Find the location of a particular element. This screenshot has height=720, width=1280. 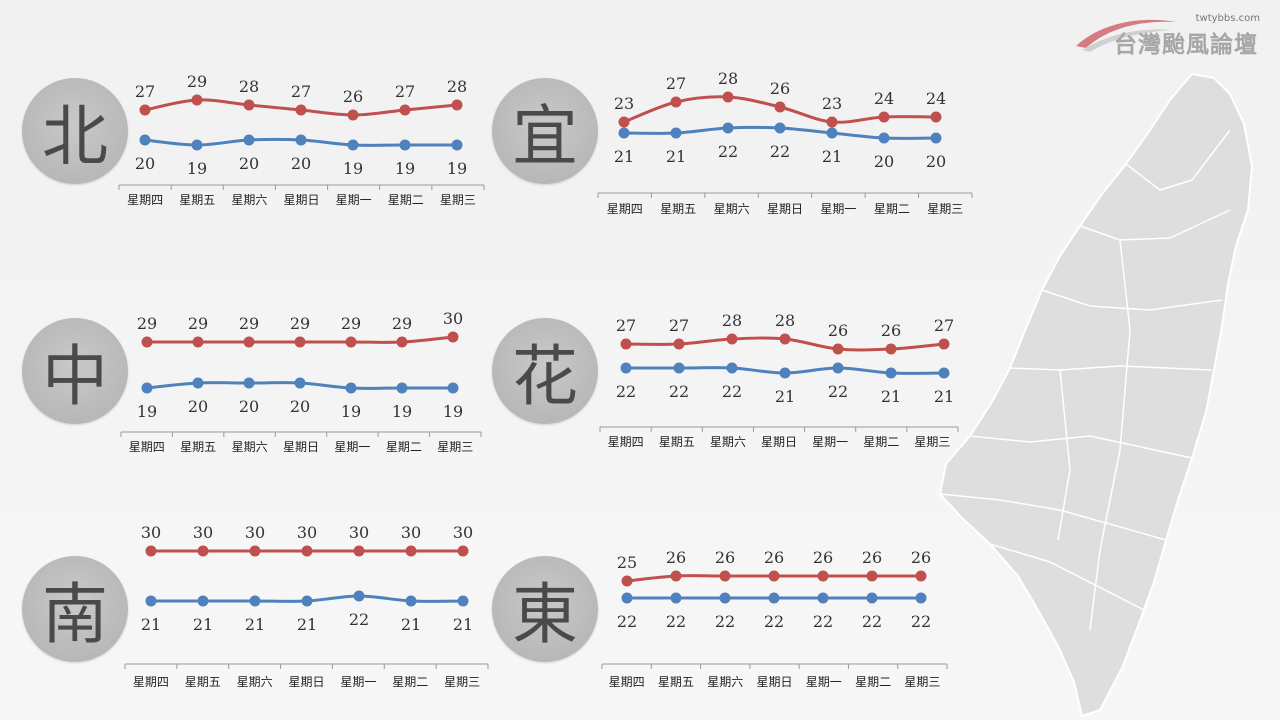

region-label-north: 北 is located at coordinates (75, 136).